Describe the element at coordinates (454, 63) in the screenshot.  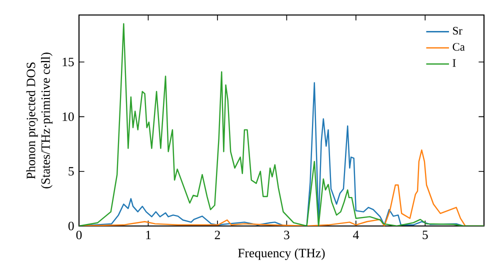
I see `legend-label: I` at that location.